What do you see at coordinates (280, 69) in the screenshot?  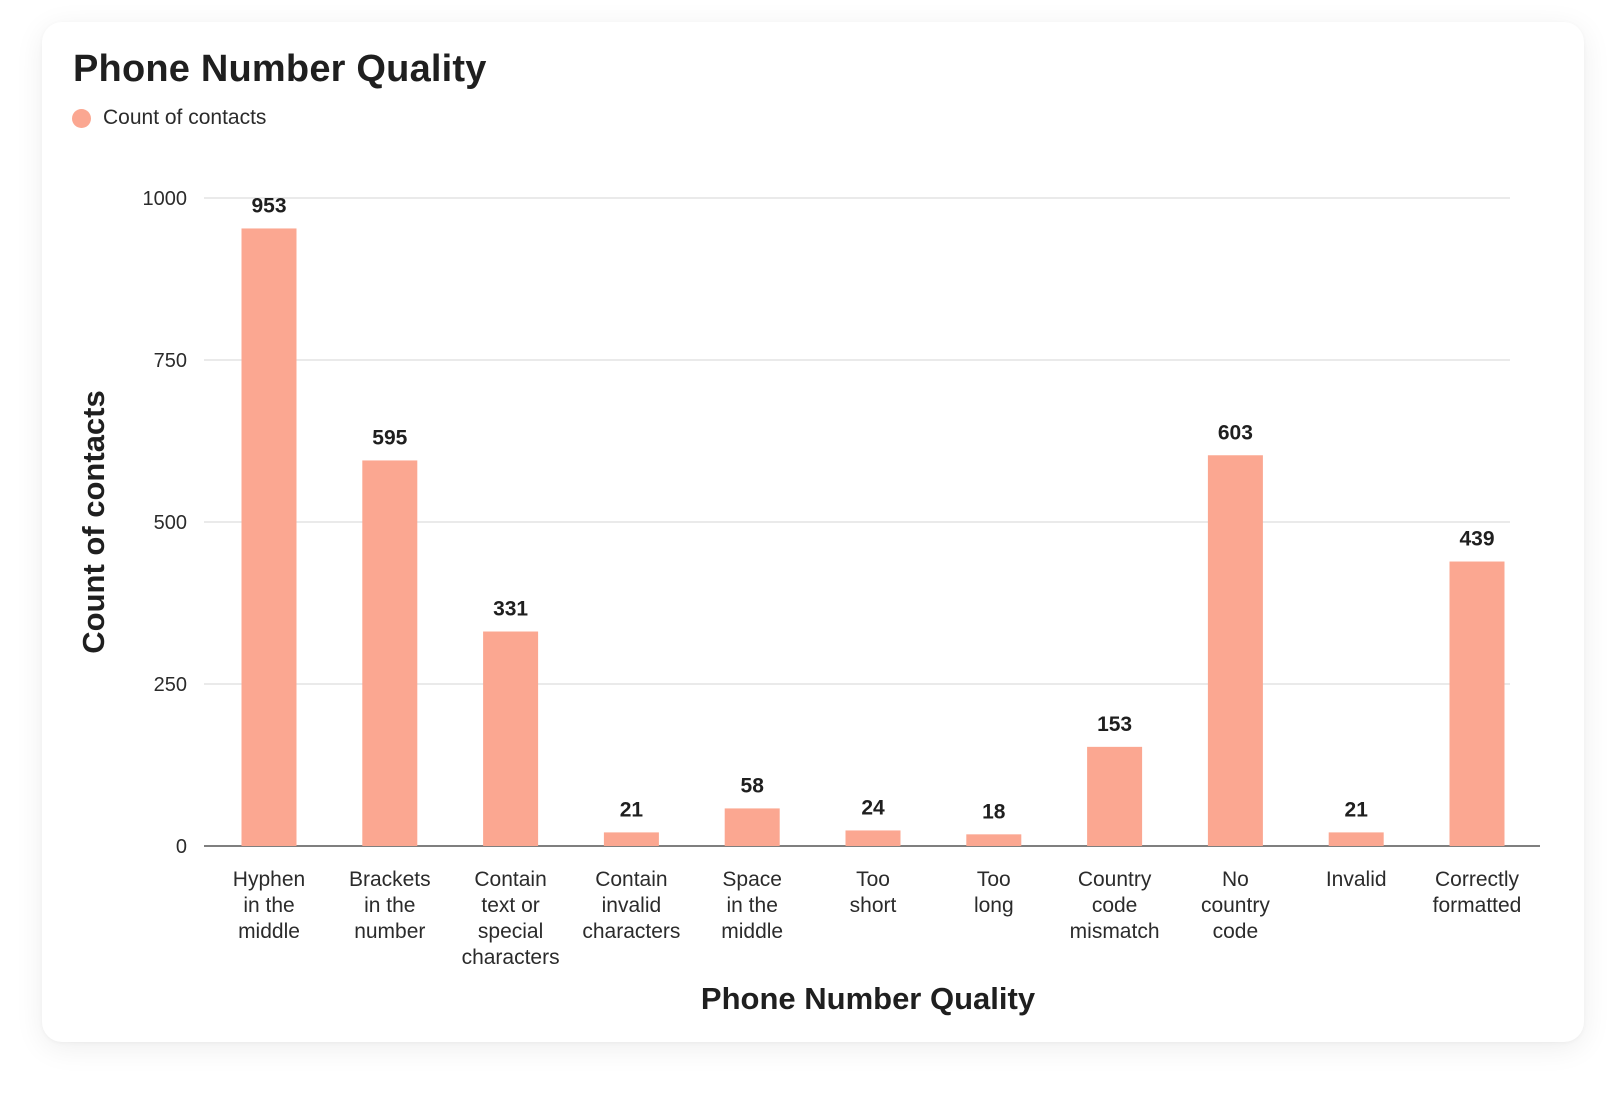 I see `chart-title: Phone Number Quality` at bounding box center [280, 69].